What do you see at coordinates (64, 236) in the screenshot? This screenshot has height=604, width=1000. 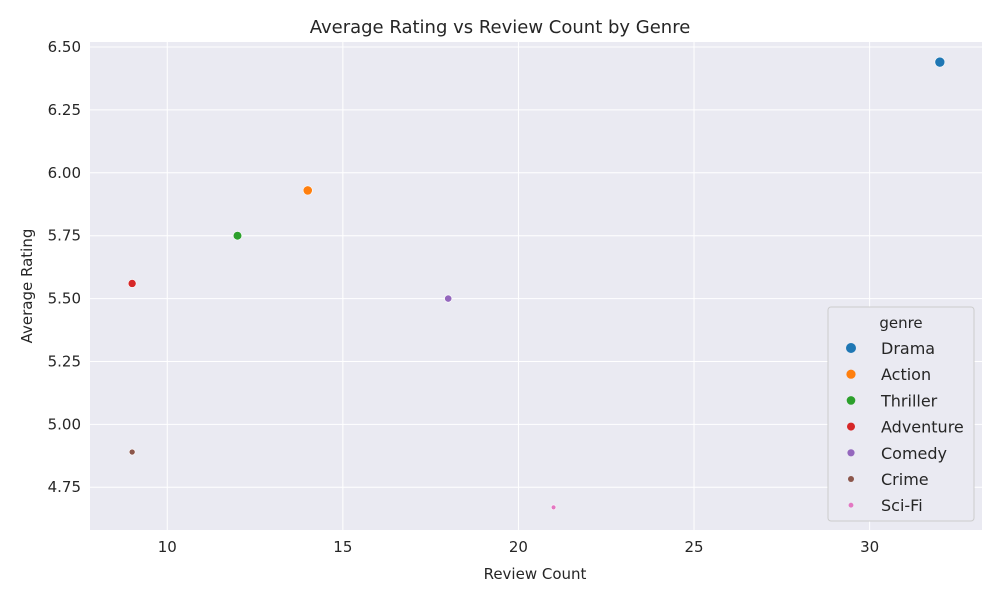 I see `y-tick-label: 5.75` at bounding box center [64, 236].